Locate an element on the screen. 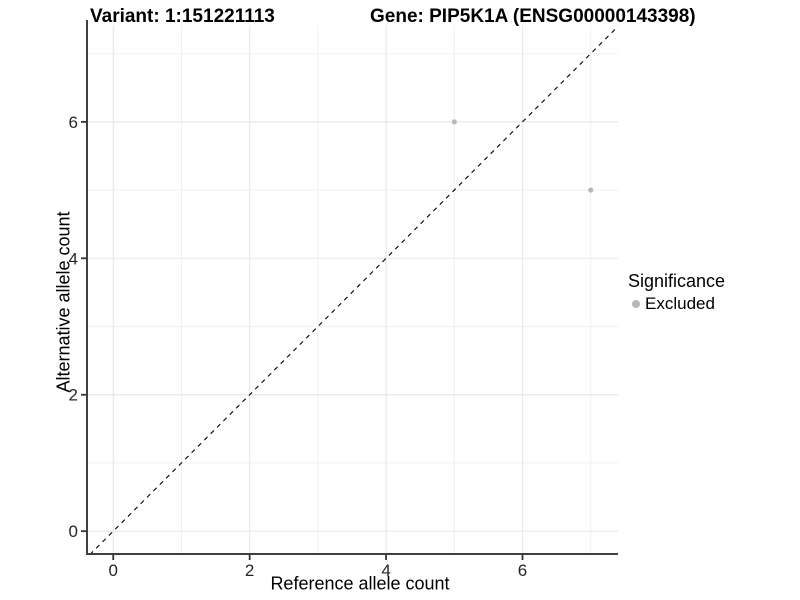 This screenshot has height=600, width=800. y-tick-label: 0 is located at coordinates (73, 531).